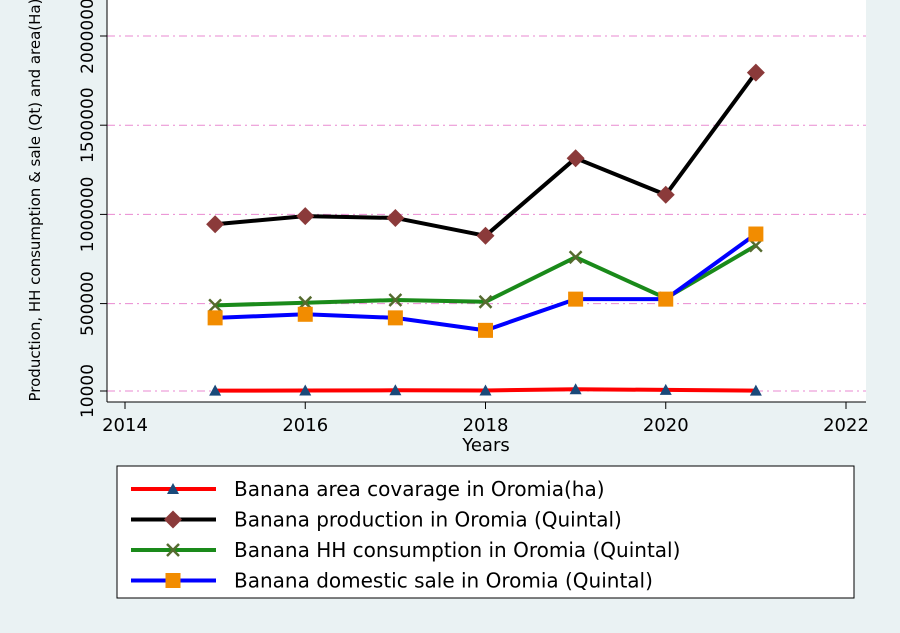 The height and width of the screenshot is (633, 900). I want to click on x-axis-label: Years, so click(485, 445).